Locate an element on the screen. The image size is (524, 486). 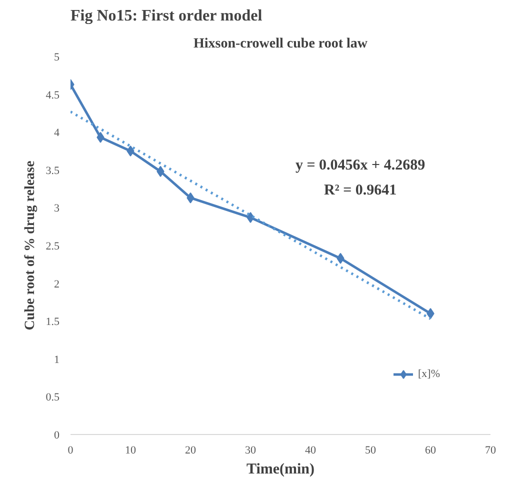
y-axis-title: Cube root of % drug release is located at coordinates (30, 245).